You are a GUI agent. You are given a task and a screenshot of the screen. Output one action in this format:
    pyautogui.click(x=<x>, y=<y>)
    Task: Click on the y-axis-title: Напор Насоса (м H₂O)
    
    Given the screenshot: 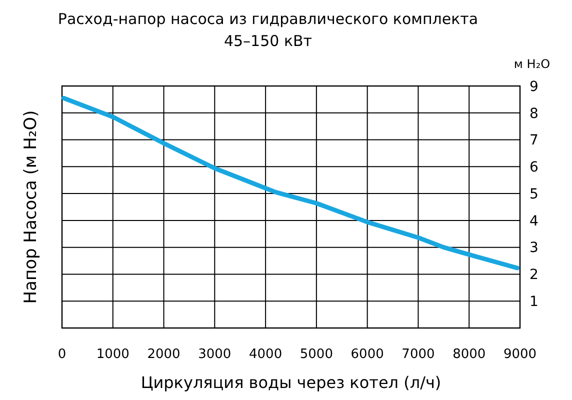 What is the action you would take?
    pyautogui.click(x=31, y=207)
    